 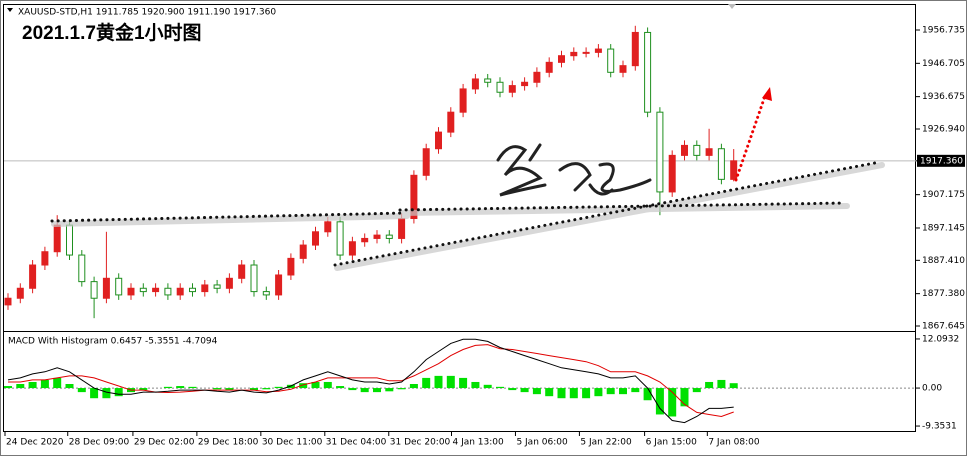 What do you see at coordinates (943, 261) in the screenshot?
I see `y-tick-label: 1887.410` at bounding box center [943, 261].